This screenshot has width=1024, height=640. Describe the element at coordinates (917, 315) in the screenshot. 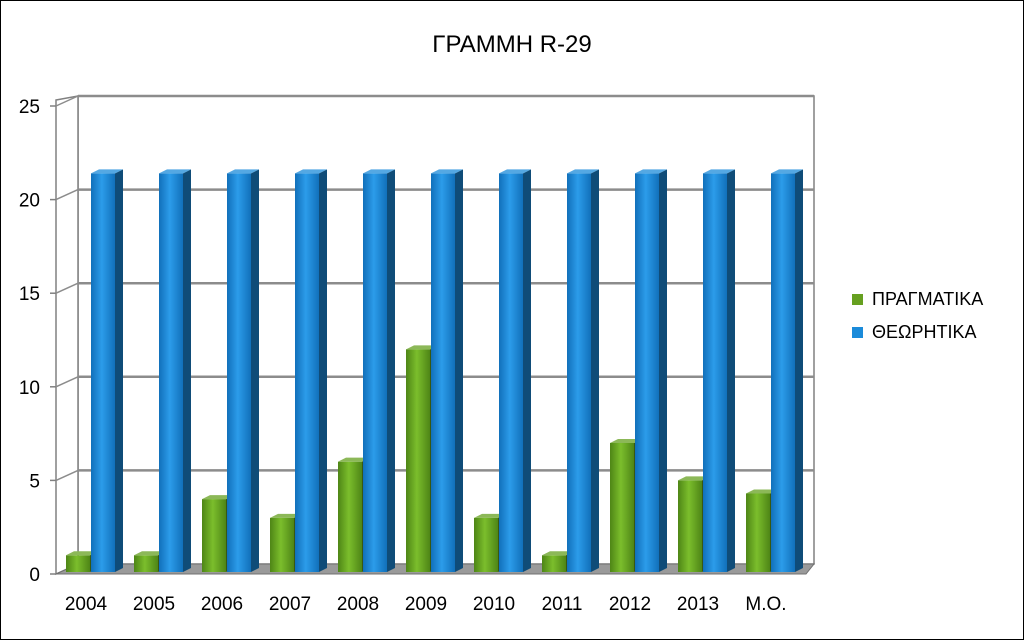

I see `legend: ΠΡΑΓΜΑΤΙΚΑ ΘΕΩΡΗΤΙΚΑ` at that location.